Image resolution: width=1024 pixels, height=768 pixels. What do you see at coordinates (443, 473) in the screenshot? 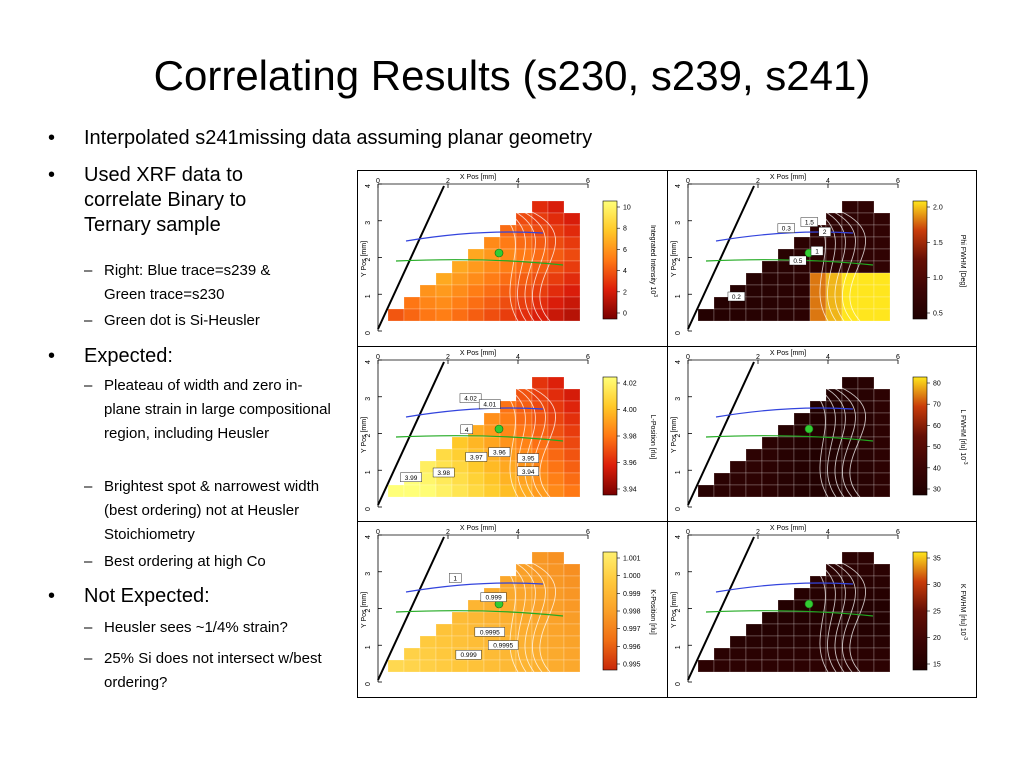
I see `contour-label: 3.98` at bounding box center [443, 473].